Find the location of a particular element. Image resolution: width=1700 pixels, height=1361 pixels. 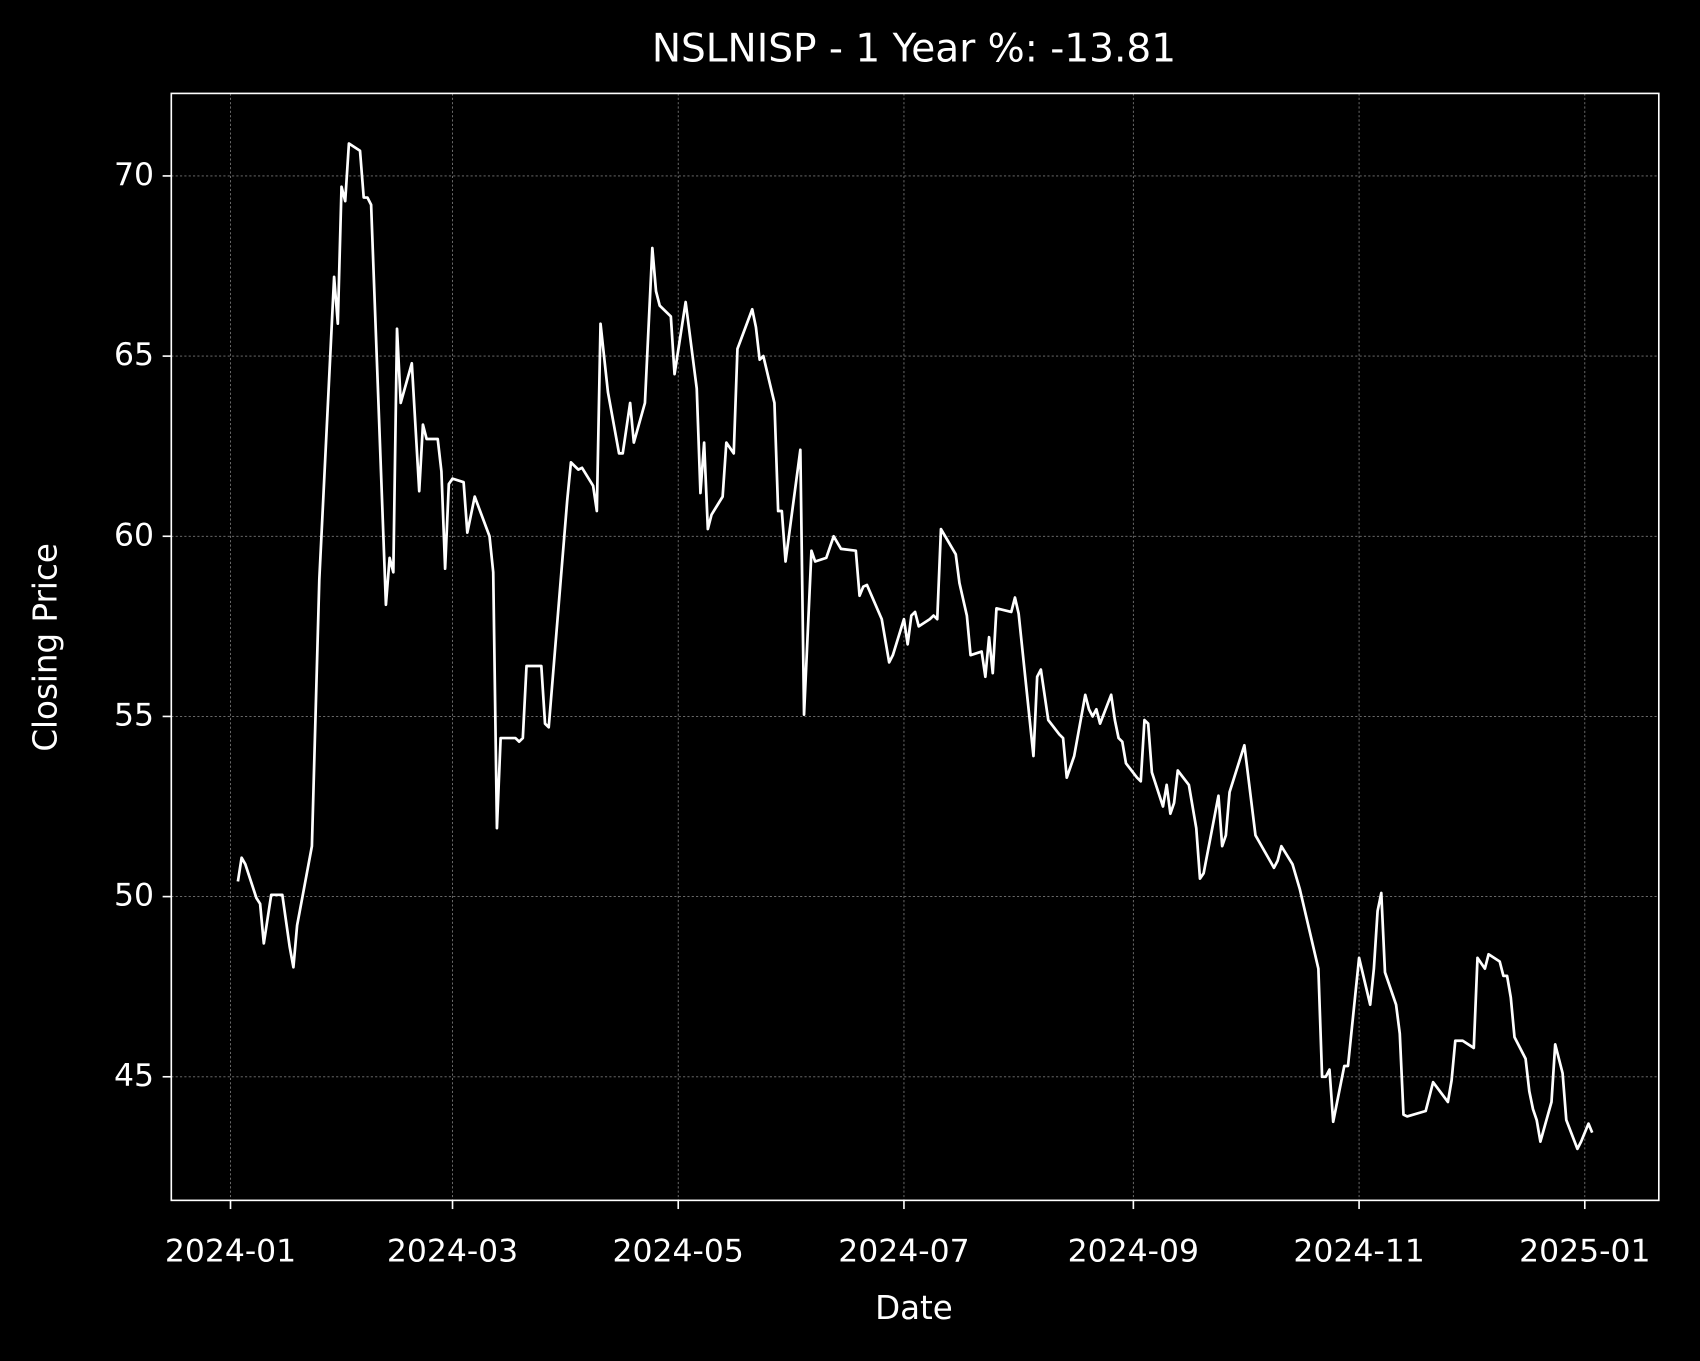

y-tick-label: 45 is located at coordinates (134, 1076).